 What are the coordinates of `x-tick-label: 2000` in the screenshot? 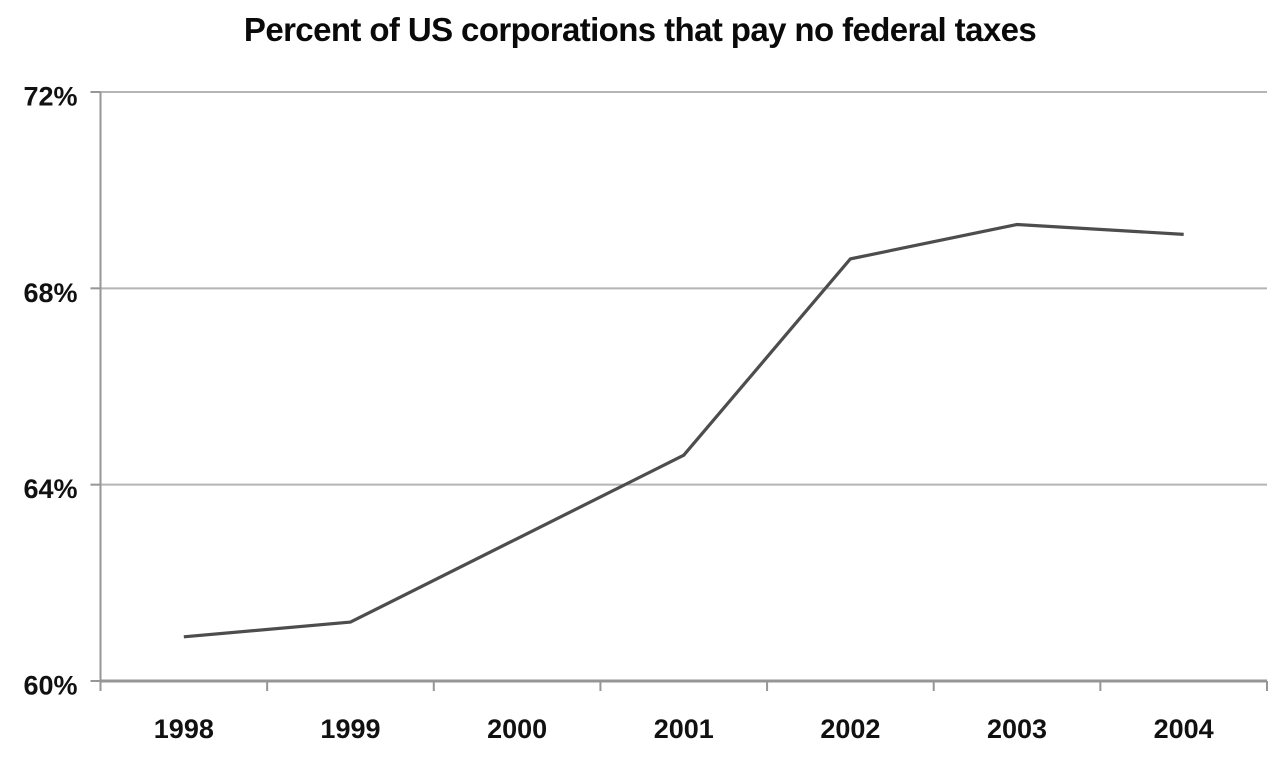 It's located at (517, 729).